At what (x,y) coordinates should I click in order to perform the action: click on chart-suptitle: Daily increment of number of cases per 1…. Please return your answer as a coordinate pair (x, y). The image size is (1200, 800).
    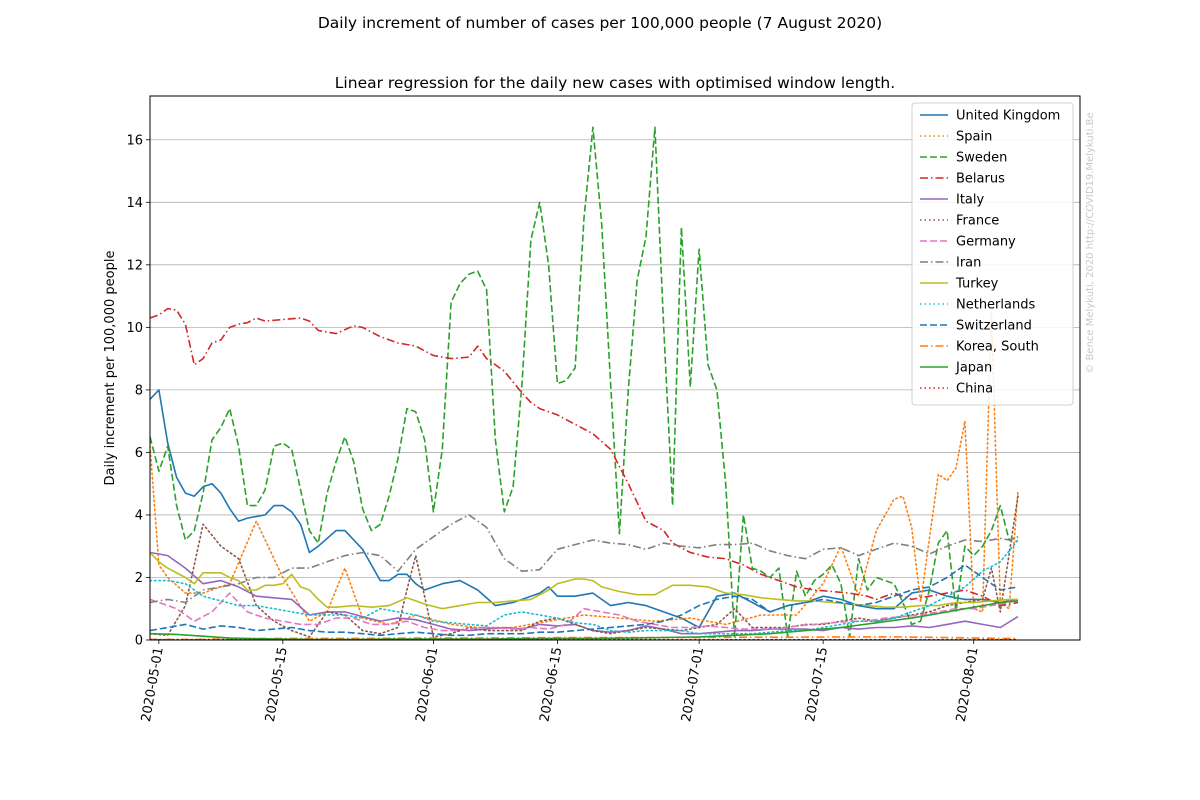
    Looking at the image, I should click on (600, 23).